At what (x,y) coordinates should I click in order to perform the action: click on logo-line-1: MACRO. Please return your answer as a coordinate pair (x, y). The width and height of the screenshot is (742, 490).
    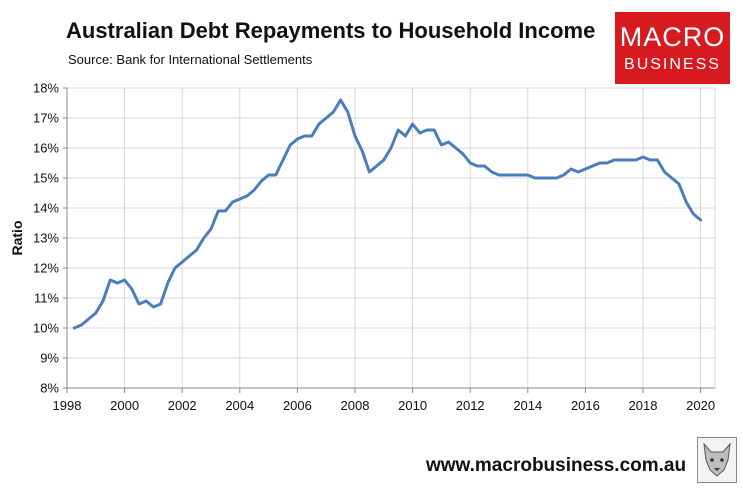
    Looking at the image, I should click on (672, 37).